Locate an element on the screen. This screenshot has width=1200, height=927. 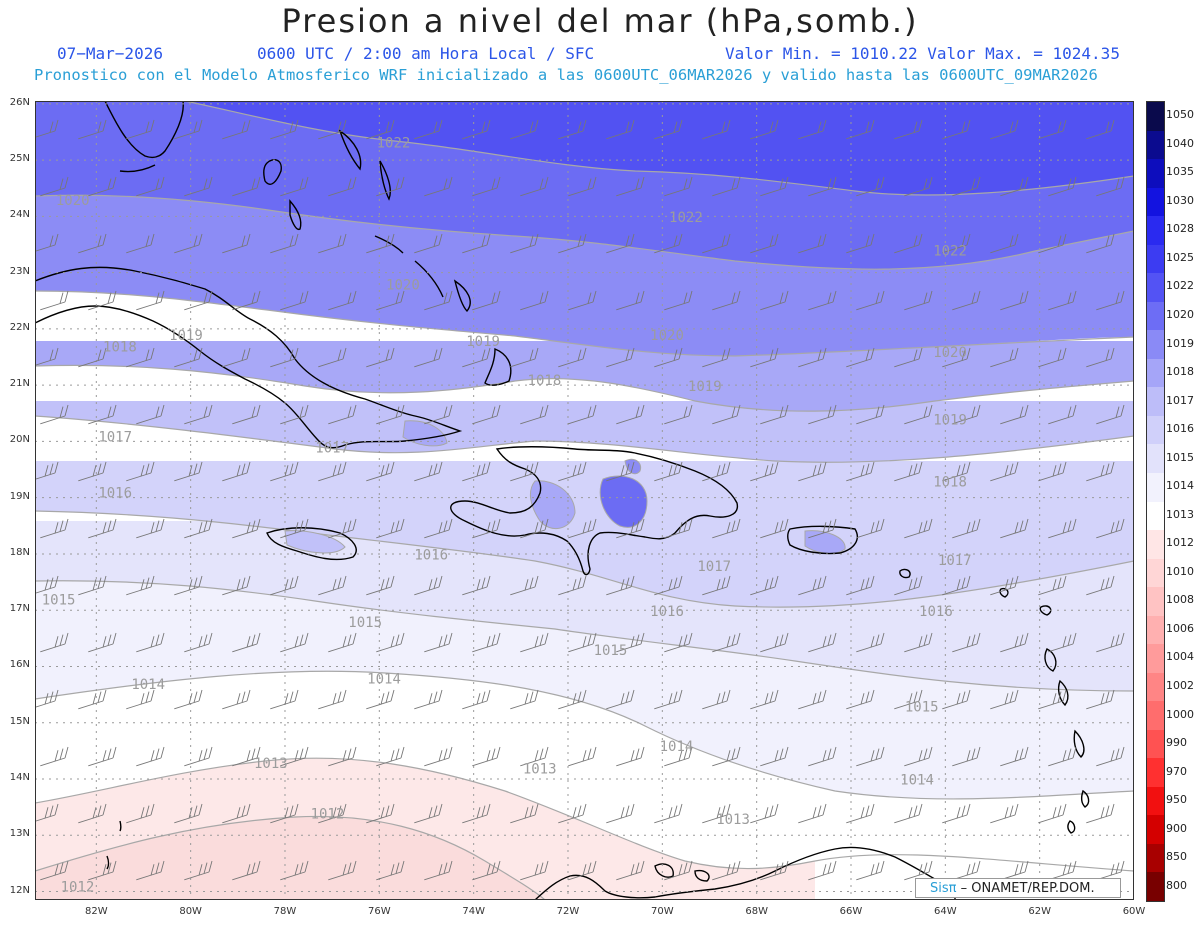
colorbar-label: 1000 is located at coordinates (1180, 714).